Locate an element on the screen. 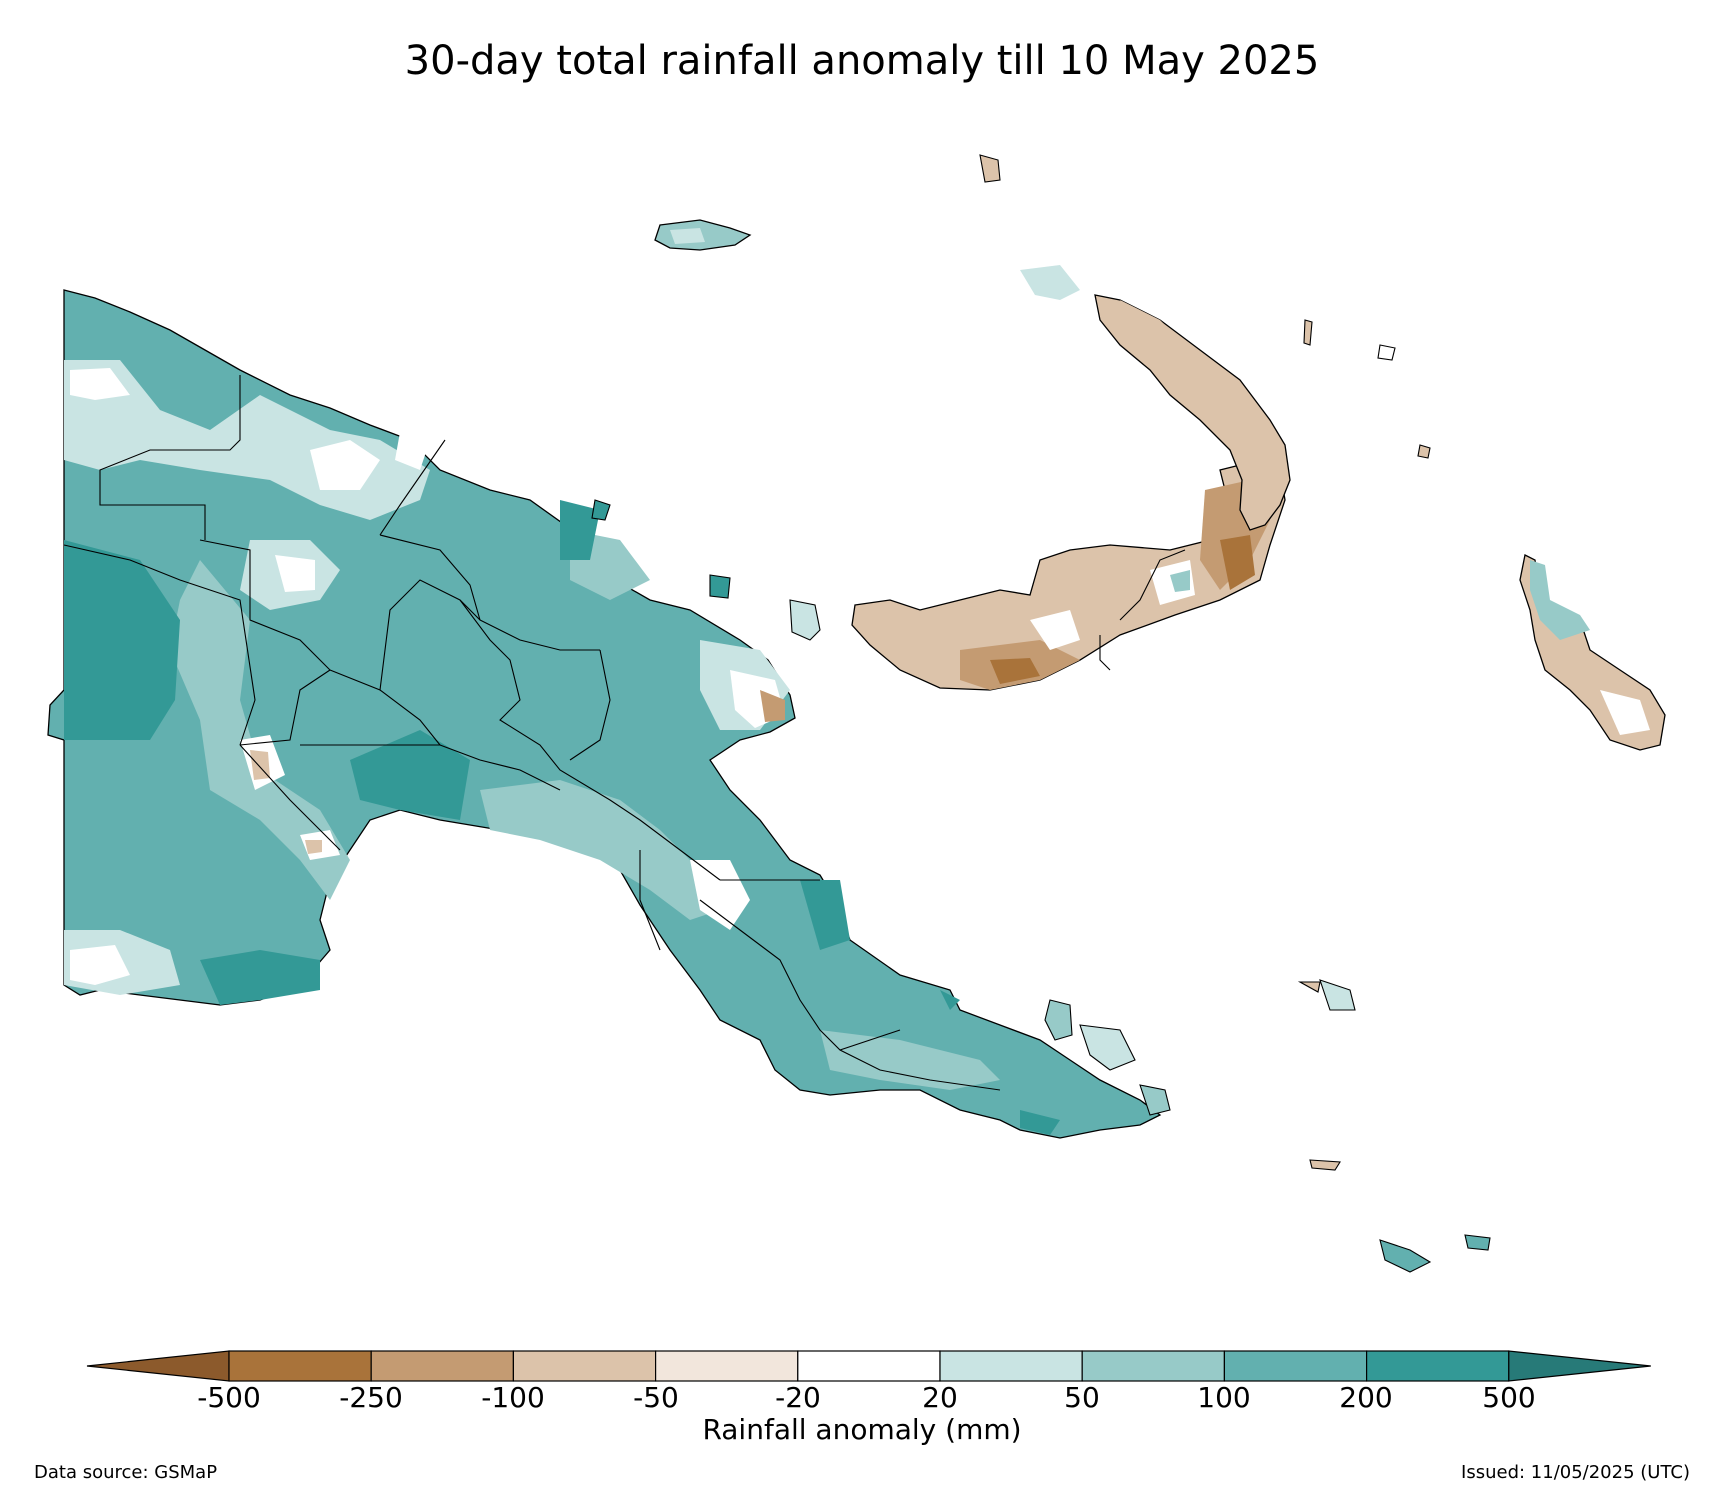 Image resolution: width=1724 pixels, height=1494 pixels. colorbar-extend-low is located at coordinates (158, 1366).